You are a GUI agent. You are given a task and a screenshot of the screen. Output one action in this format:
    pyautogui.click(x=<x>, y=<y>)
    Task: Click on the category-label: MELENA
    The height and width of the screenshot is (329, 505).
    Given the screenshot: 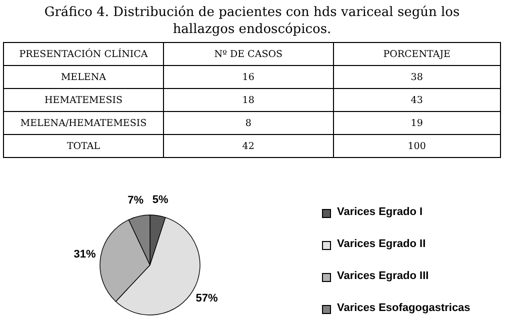 What is the action you would take?
    pyautogui.click(x=84, y=77)
    